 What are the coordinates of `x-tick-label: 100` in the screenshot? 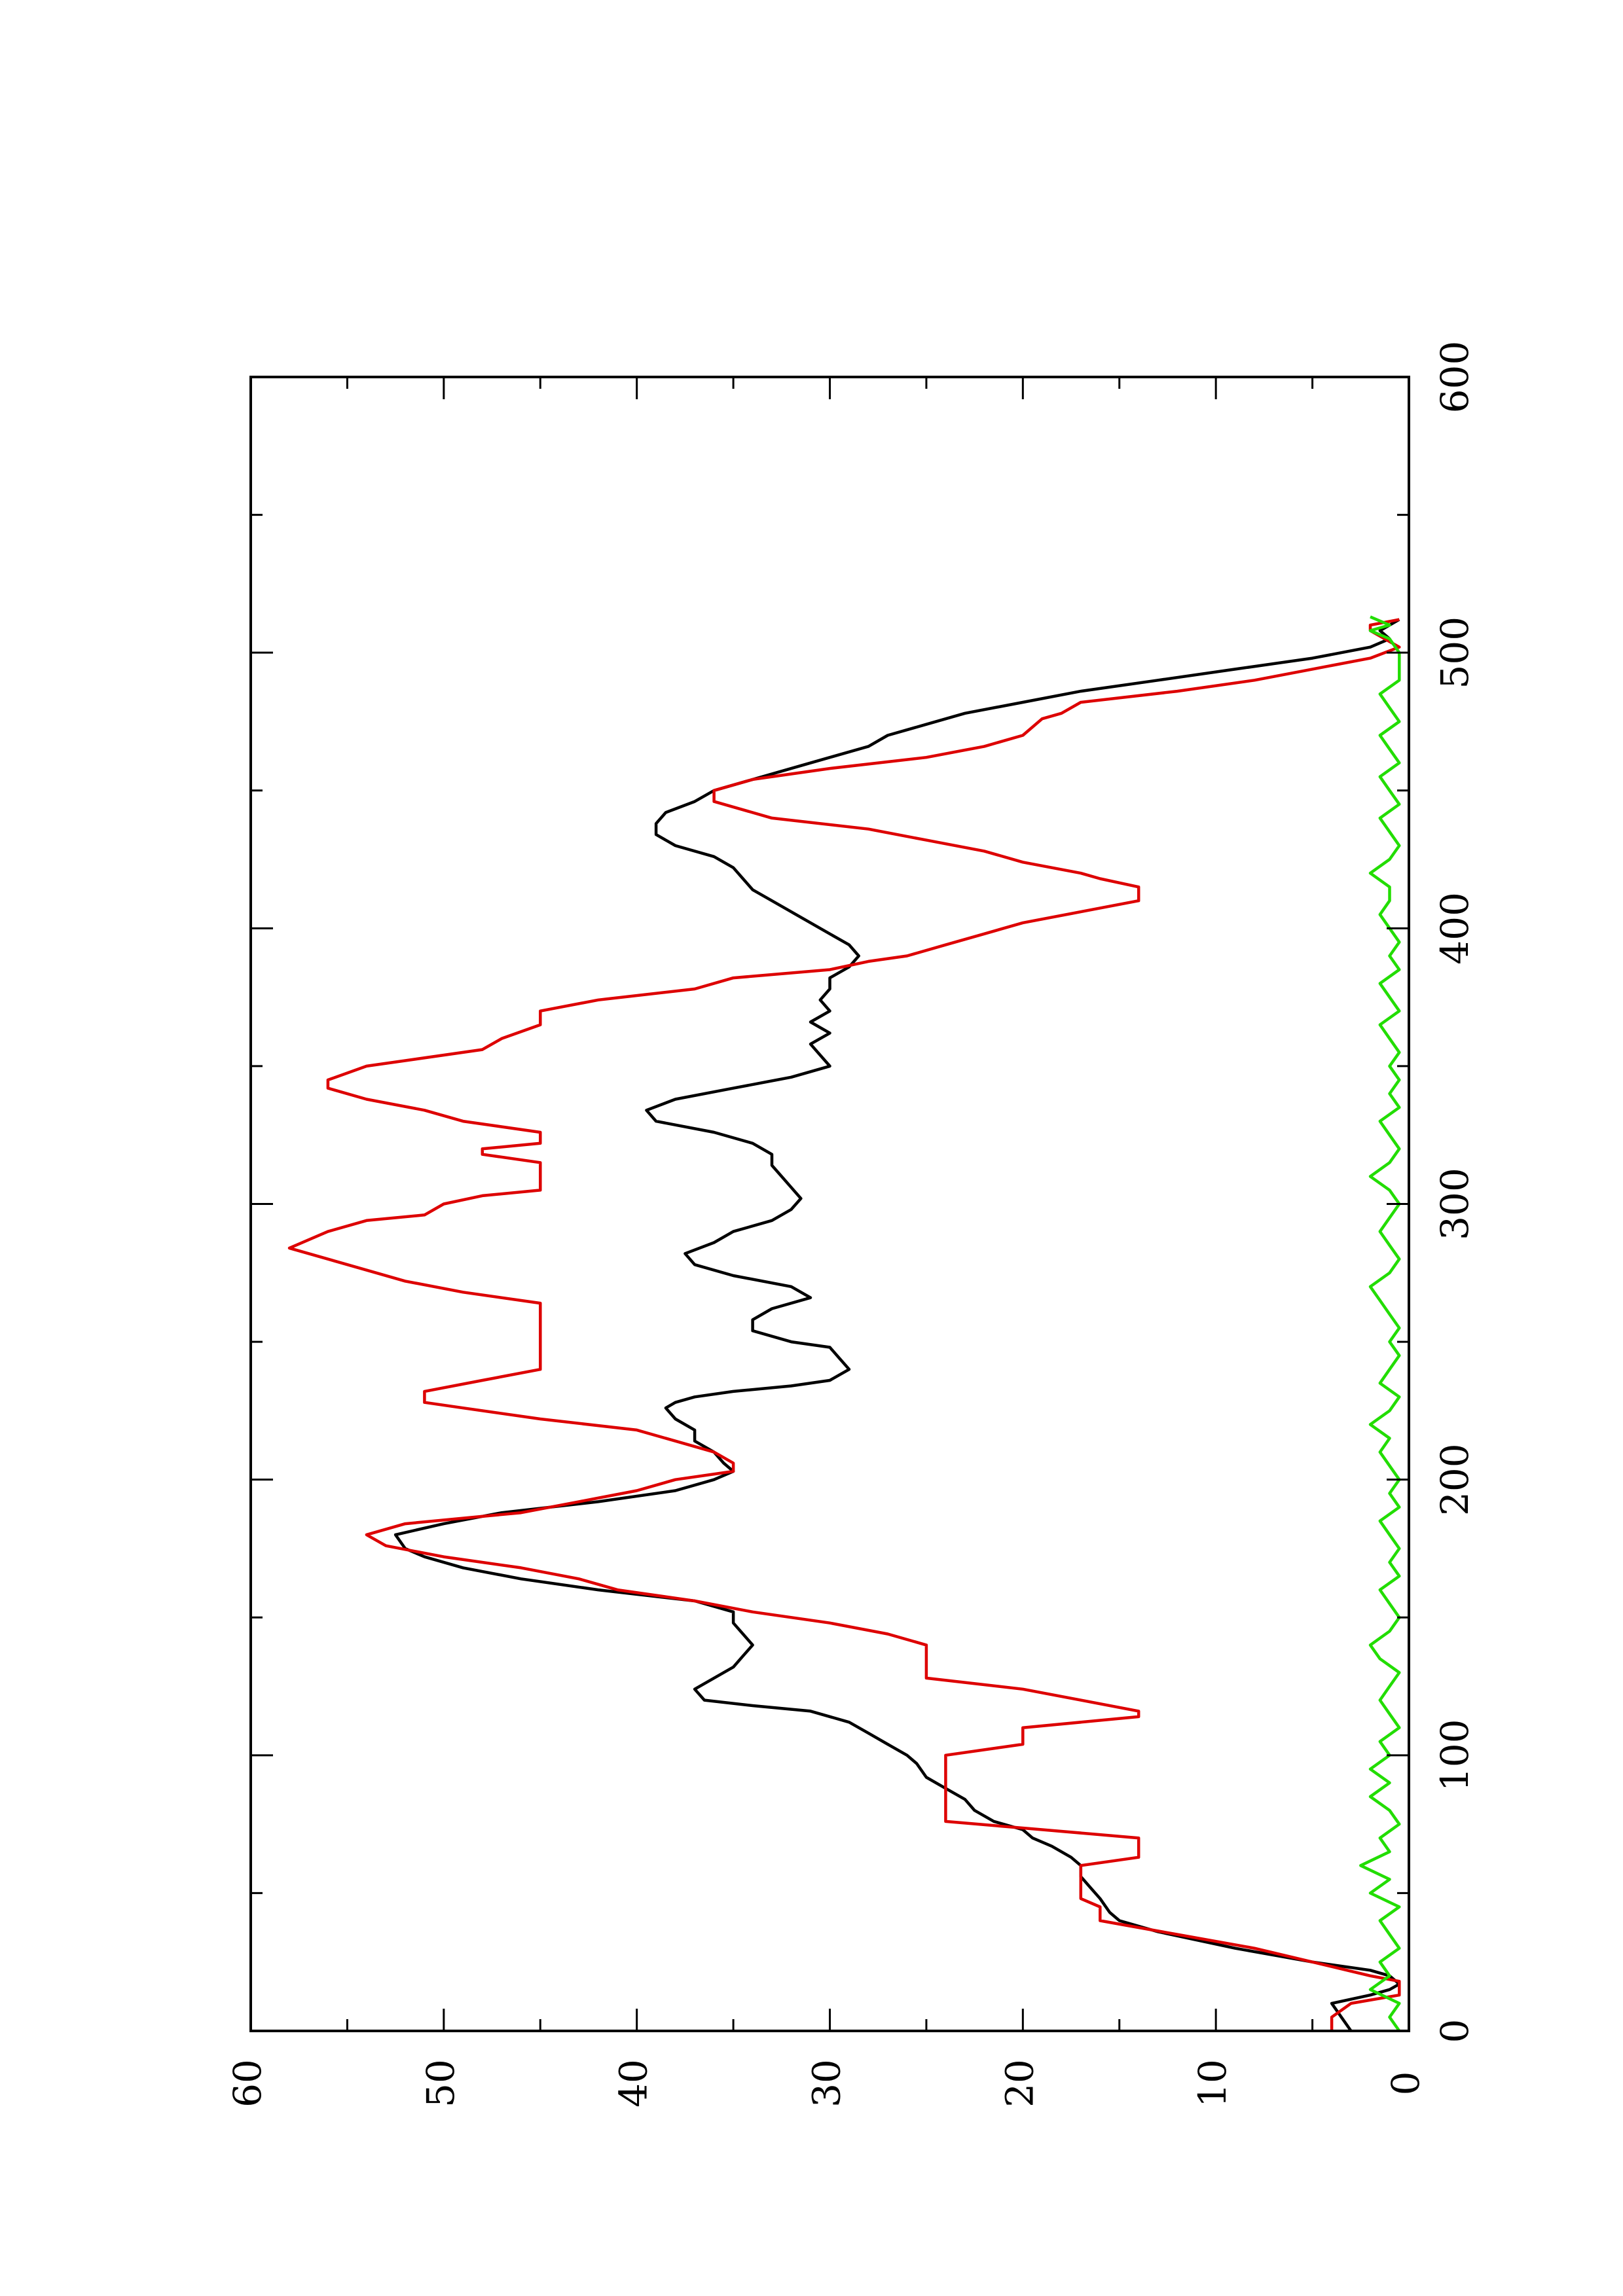 It's located at (1454, 1755).